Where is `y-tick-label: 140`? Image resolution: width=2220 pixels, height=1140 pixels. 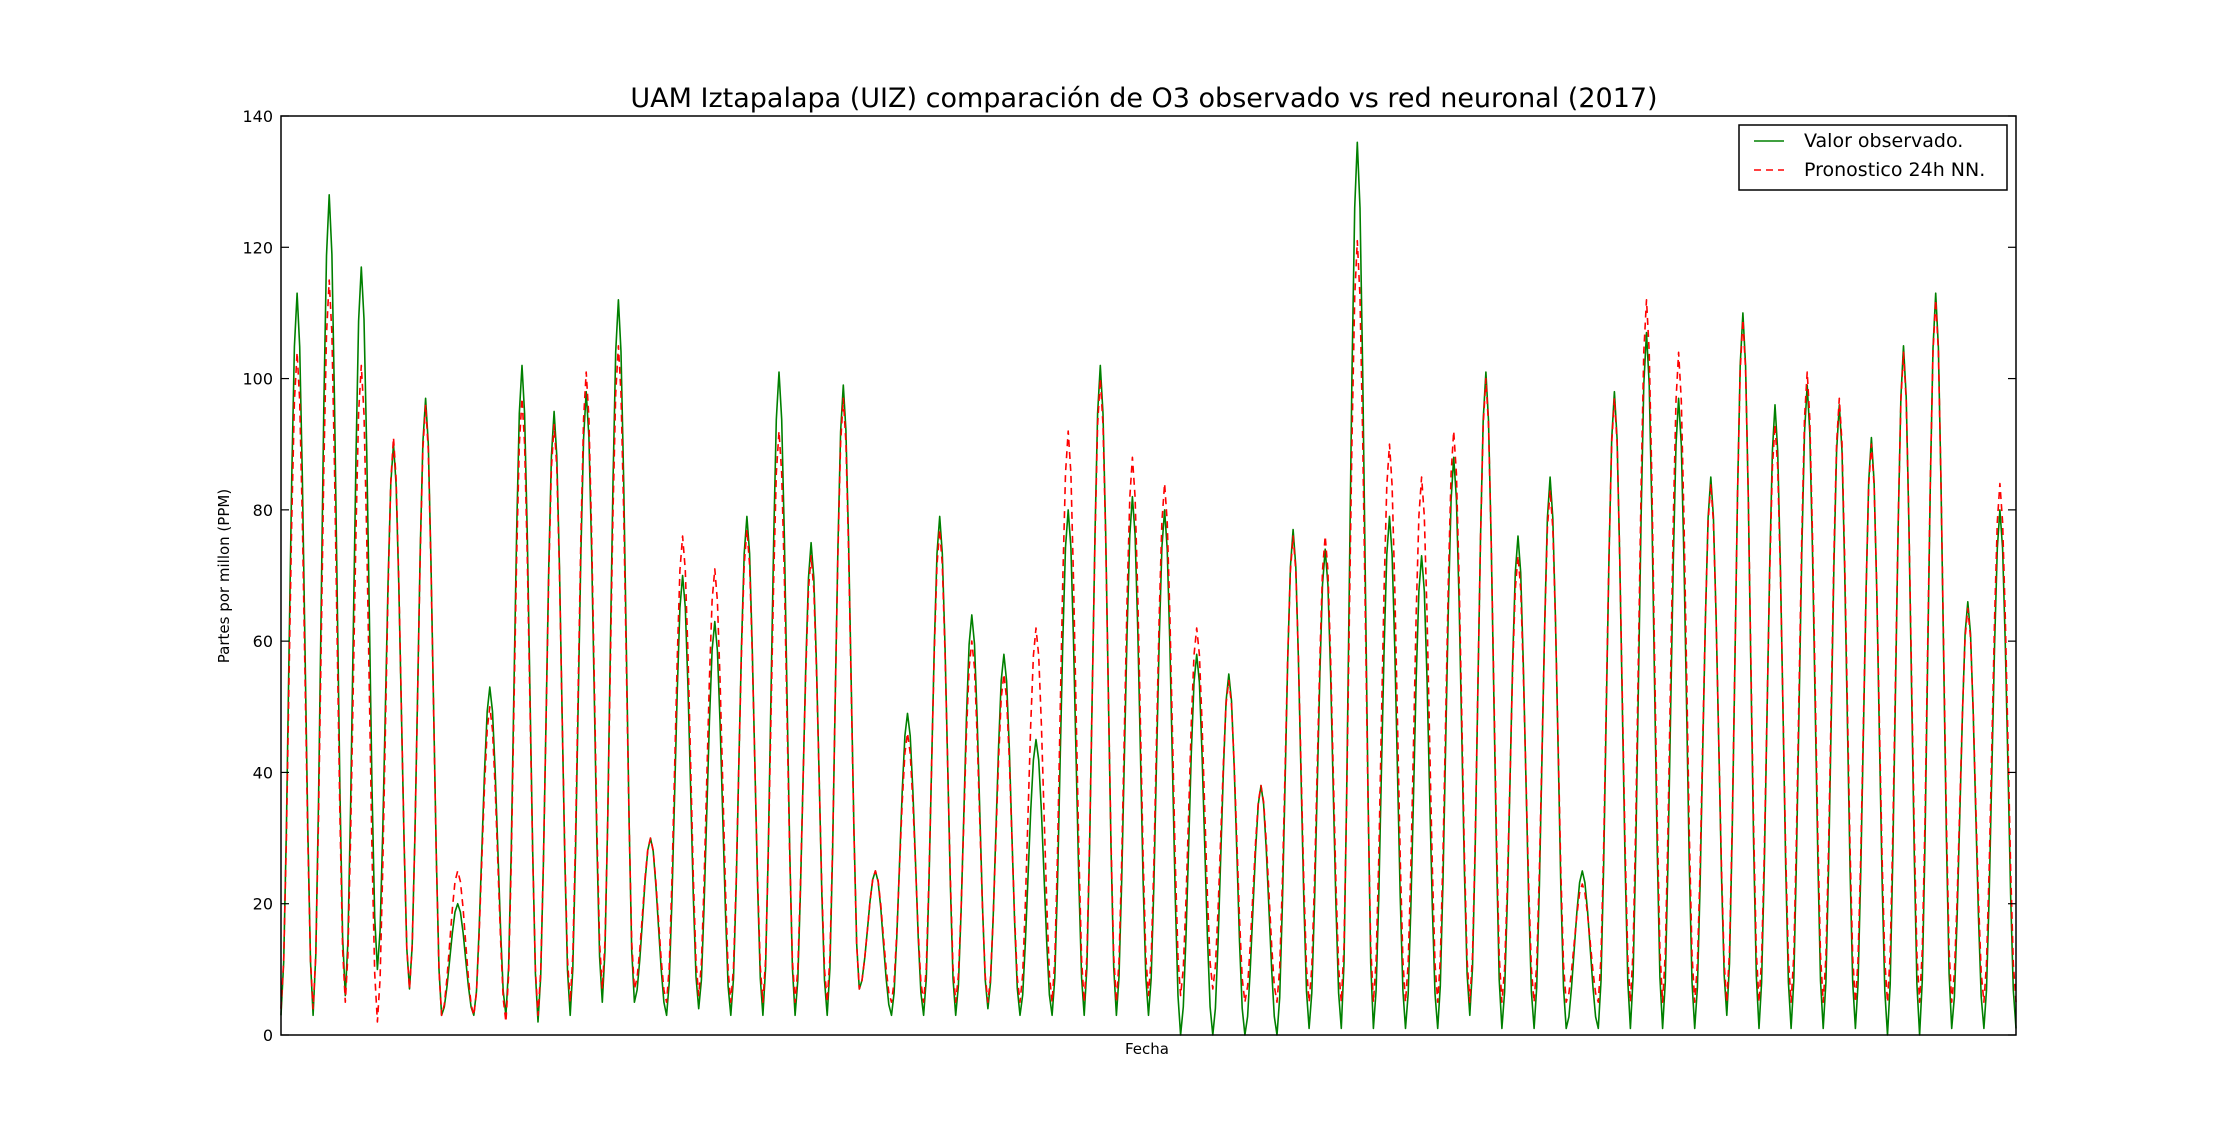
y-tick-label: 140 is located at coordinates (257, 116).